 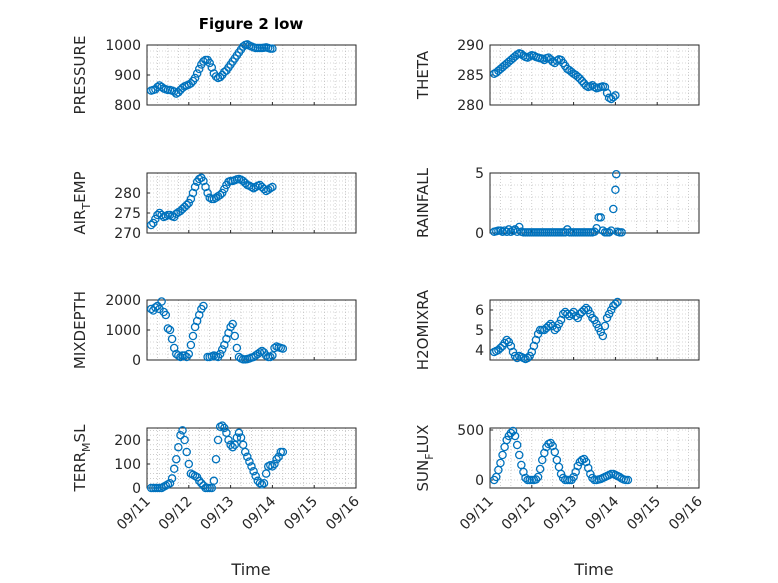 What do you see at coordinates (127, 106) in the screenshot?
I see `y-tick-label: 800` at bounding box center [127, 106].